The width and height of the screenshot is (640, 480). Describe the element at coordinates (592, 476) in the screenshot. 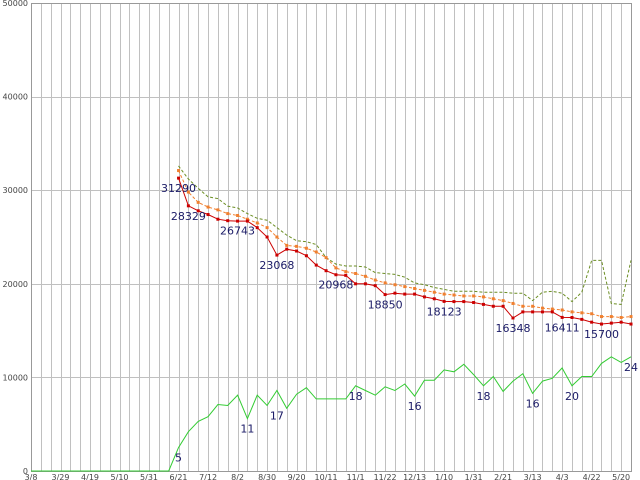

I see `x-tick-label: 4/22` at that location.